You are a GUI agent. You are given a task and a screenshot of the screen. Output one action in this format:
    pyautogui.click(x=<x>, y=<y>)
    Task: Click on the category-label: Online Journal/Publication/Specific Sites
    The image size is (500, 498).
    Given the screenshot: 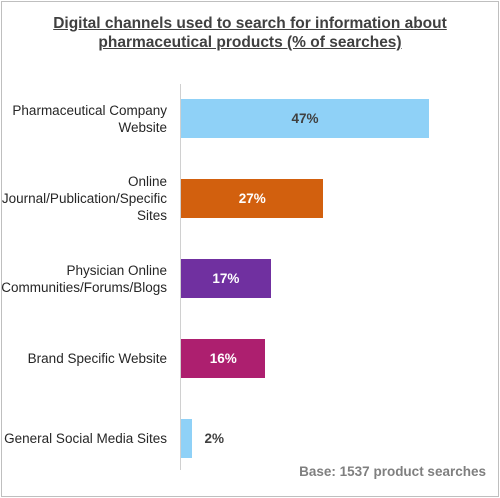 What is the action you would take?
    pyautogui.click(x=83, y=198)
    